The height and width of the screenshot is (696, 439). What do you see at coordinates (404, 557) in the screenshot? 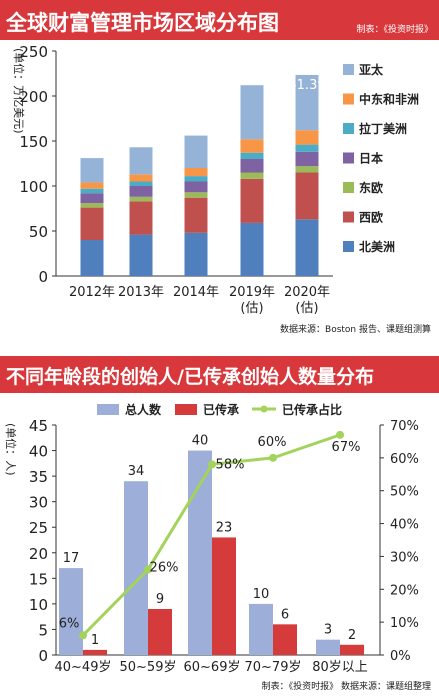
I see `chart2-y2-tick-label: 30%` at bounding box center [404, 557].